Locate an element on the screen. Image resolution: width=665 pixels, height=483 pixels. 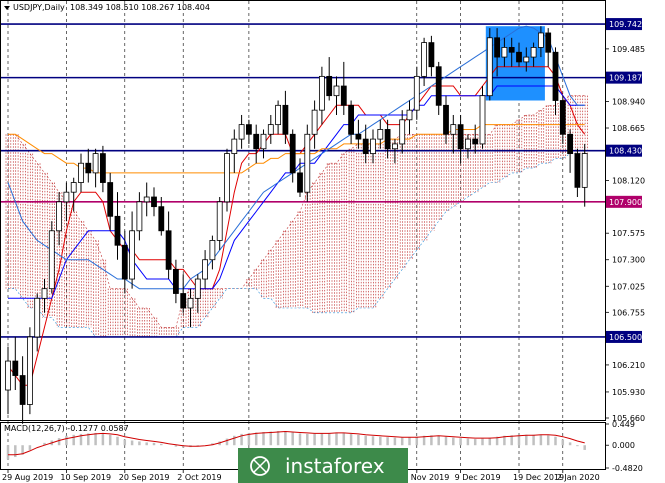
level-tag-label: 106.500 is located at coordinates (625, 337).